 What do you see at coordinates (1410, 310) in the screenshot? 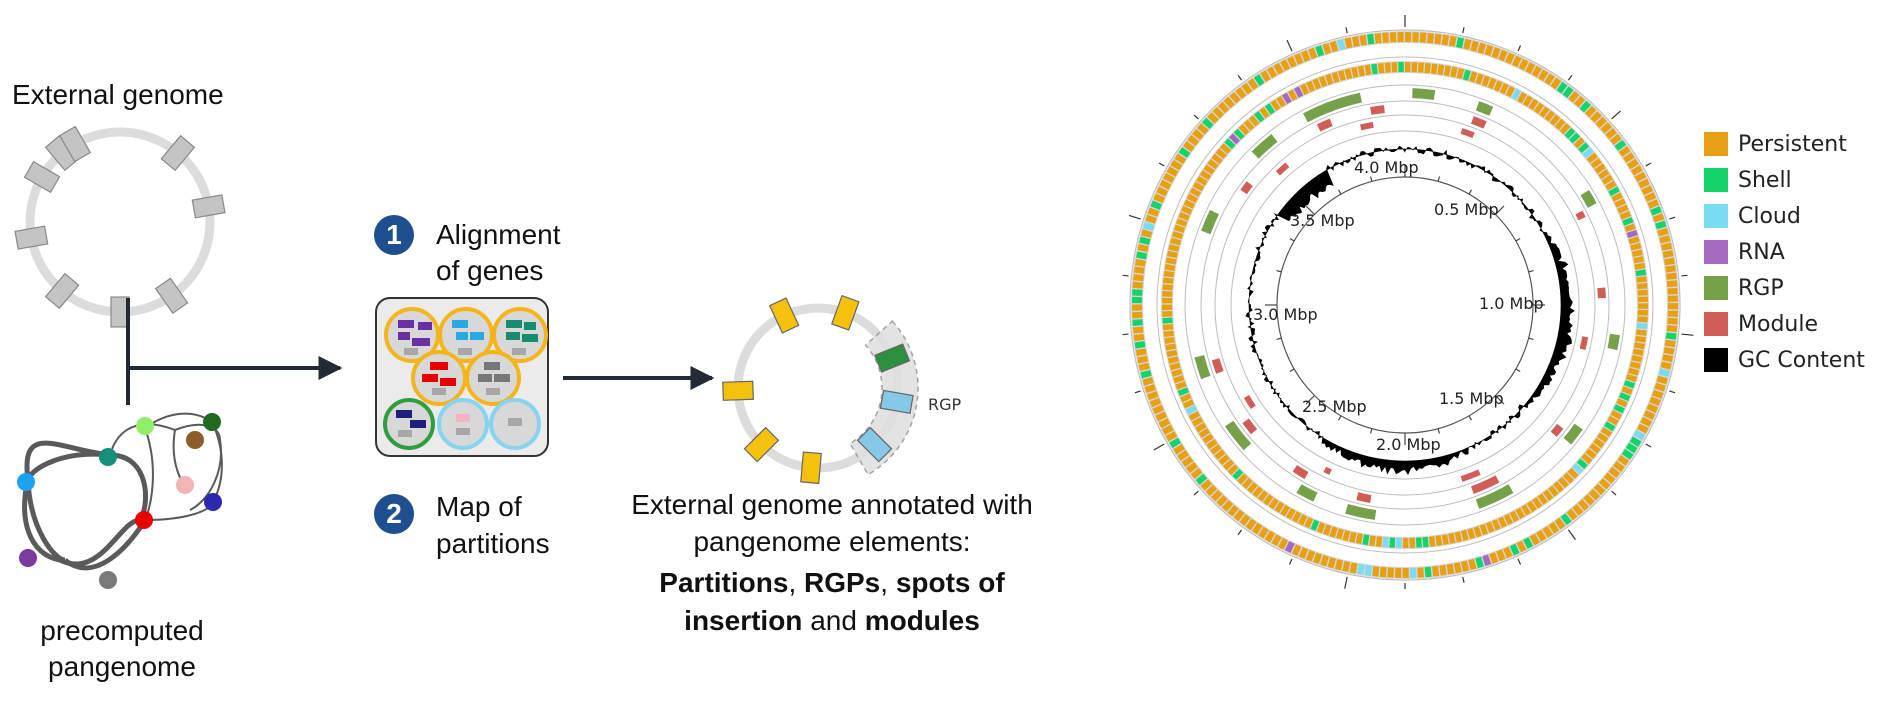
I see `gc-content-track` at bounding box center [1410, 310].